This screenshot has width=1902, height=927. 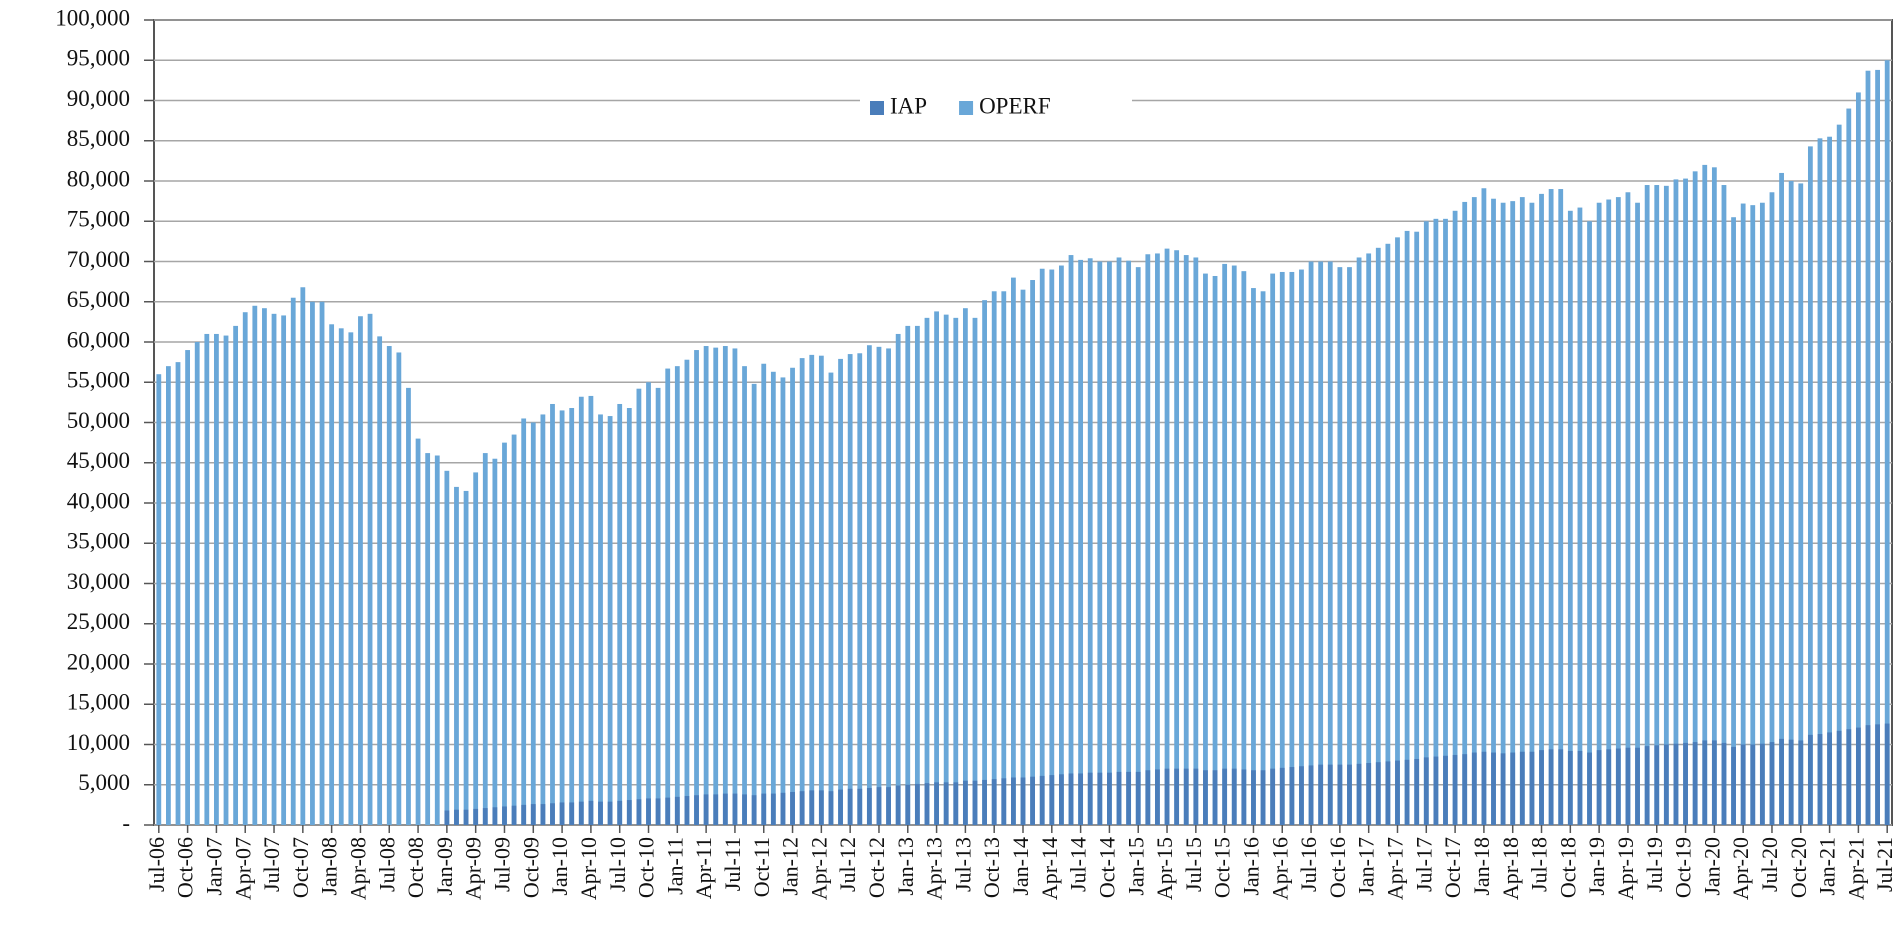 I want to click on x-tick-label: Apr-14, so click(x=1049, y=868).